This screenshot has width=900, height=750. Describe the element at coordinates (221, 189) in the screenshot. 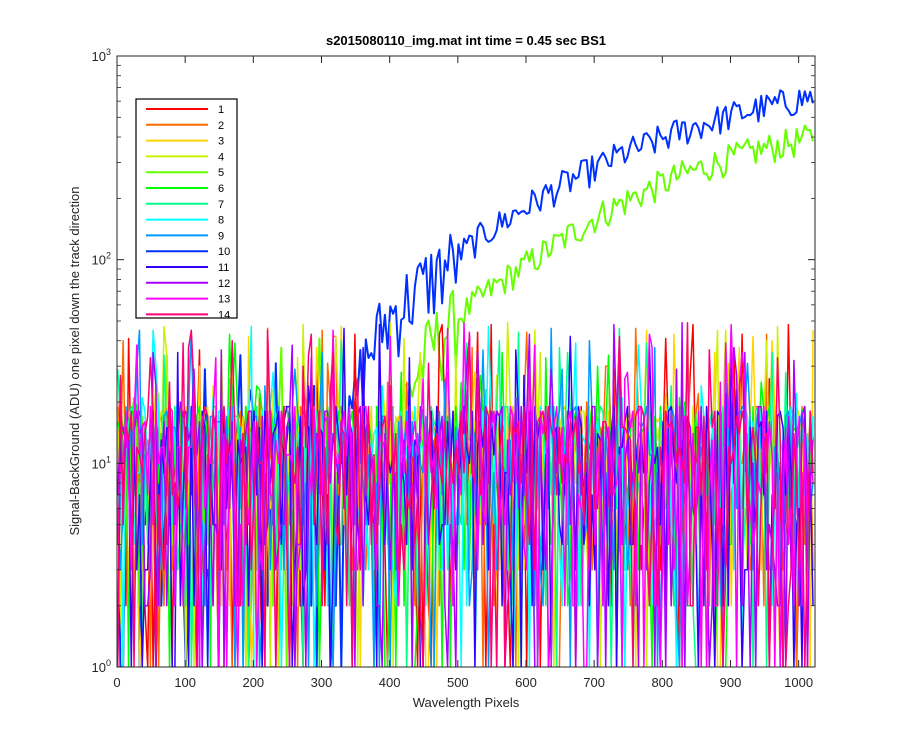

I see `legend-label-6: 6` at that location.